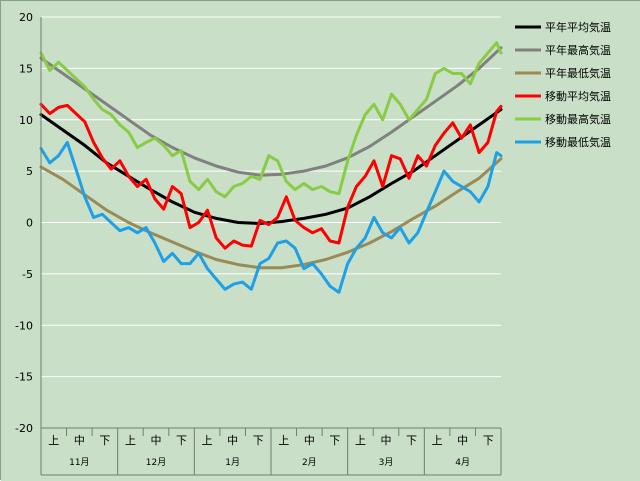 The width and height of the screenshot is (640, 481). Describe the element at coordinates (156, 462) in the screenshot. I see `month-label: 12月` at that location.